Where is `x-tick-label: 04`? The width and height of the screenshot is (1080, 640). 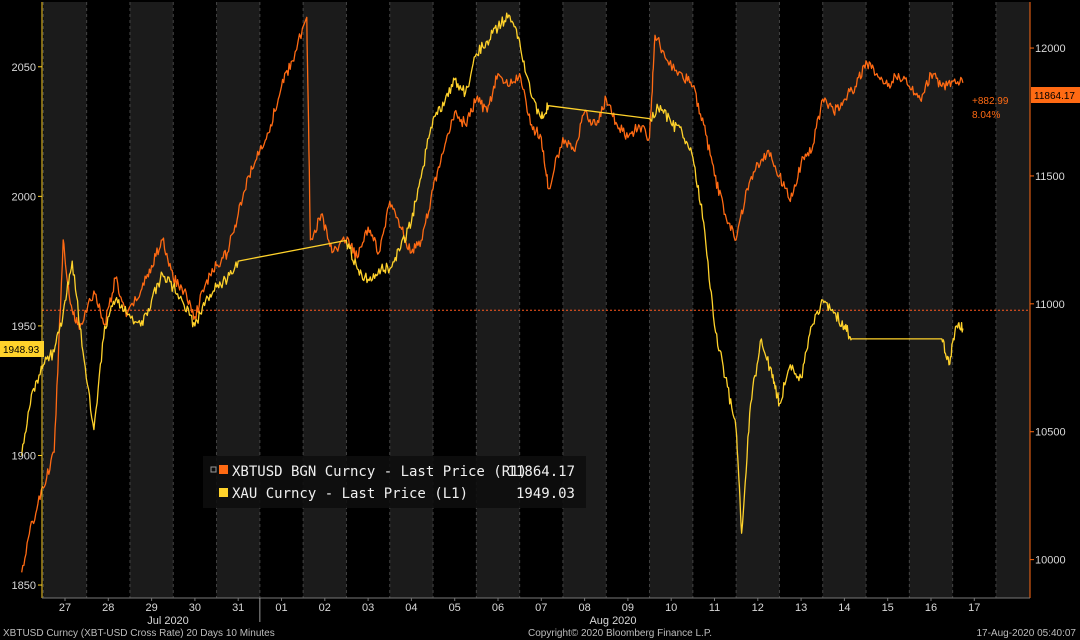
x-tick-label: 04 is located at coordinates (411, 608).